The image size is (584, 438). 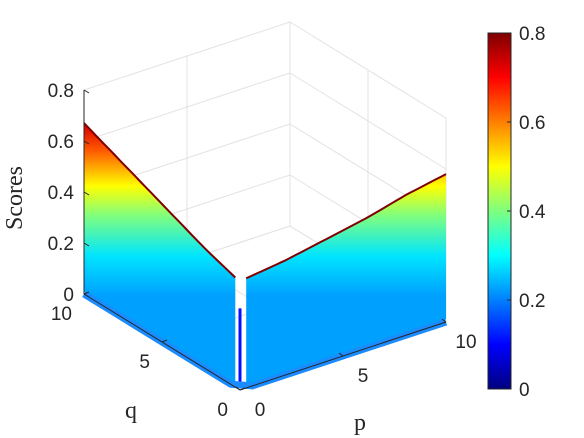 I want to click on colorbar-tick-label: 0.2, so click(x=532, y=301).